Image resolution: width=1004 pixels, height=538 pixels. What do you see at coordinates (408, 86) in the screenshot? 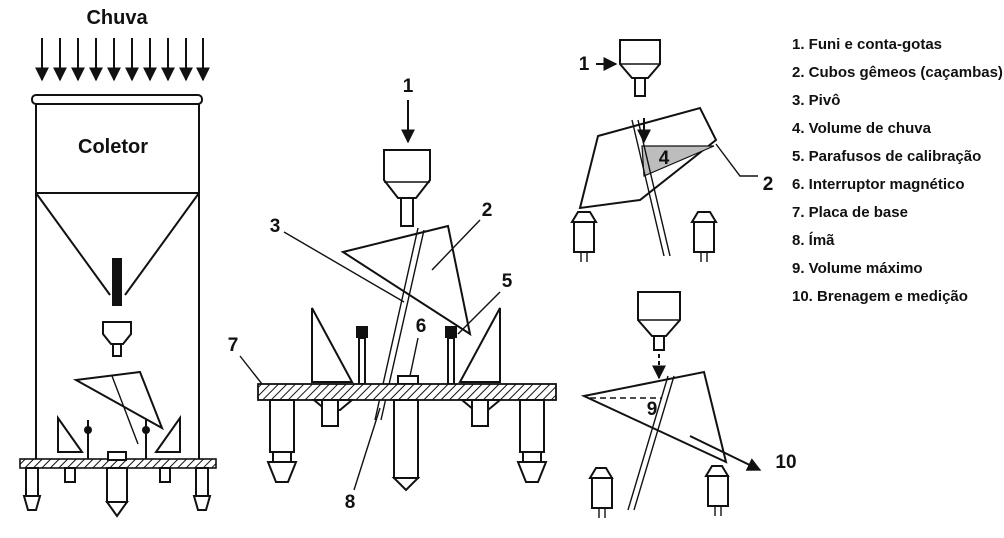
I see `callout-1: 1` at bounding box center [408, 86].